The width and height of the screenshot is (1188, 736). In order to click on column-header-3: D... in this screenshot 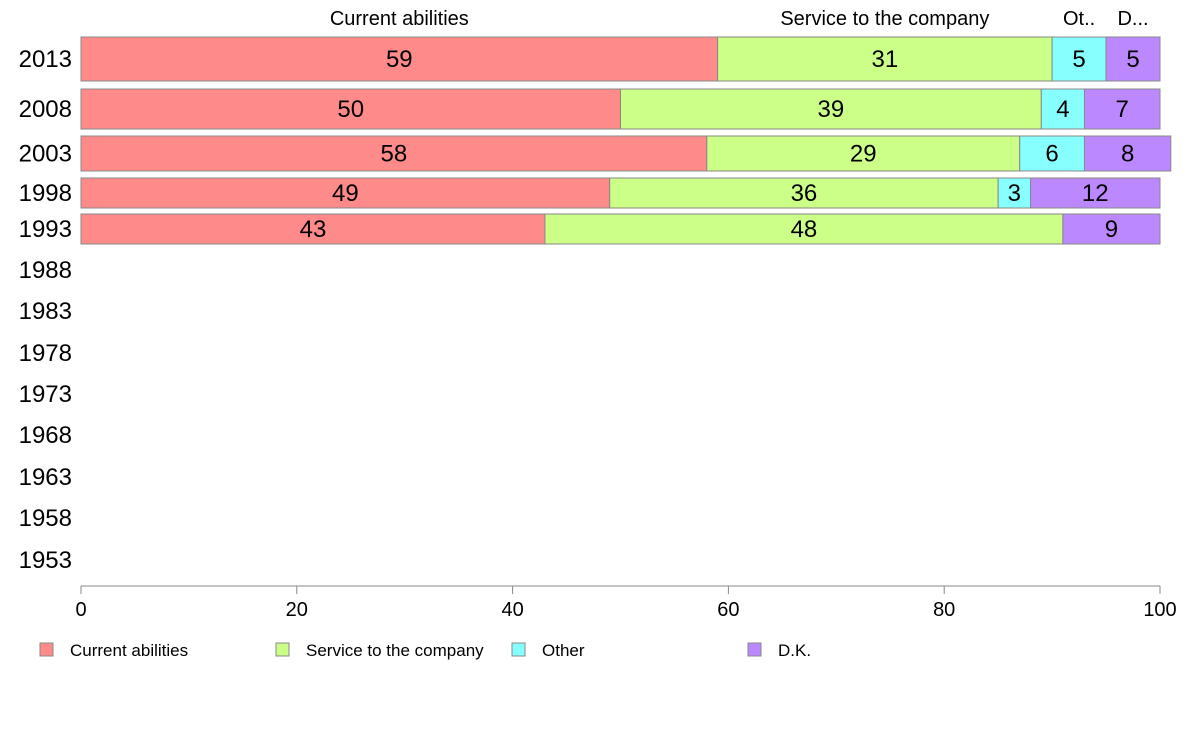, I will do `click(1132, 19)`.